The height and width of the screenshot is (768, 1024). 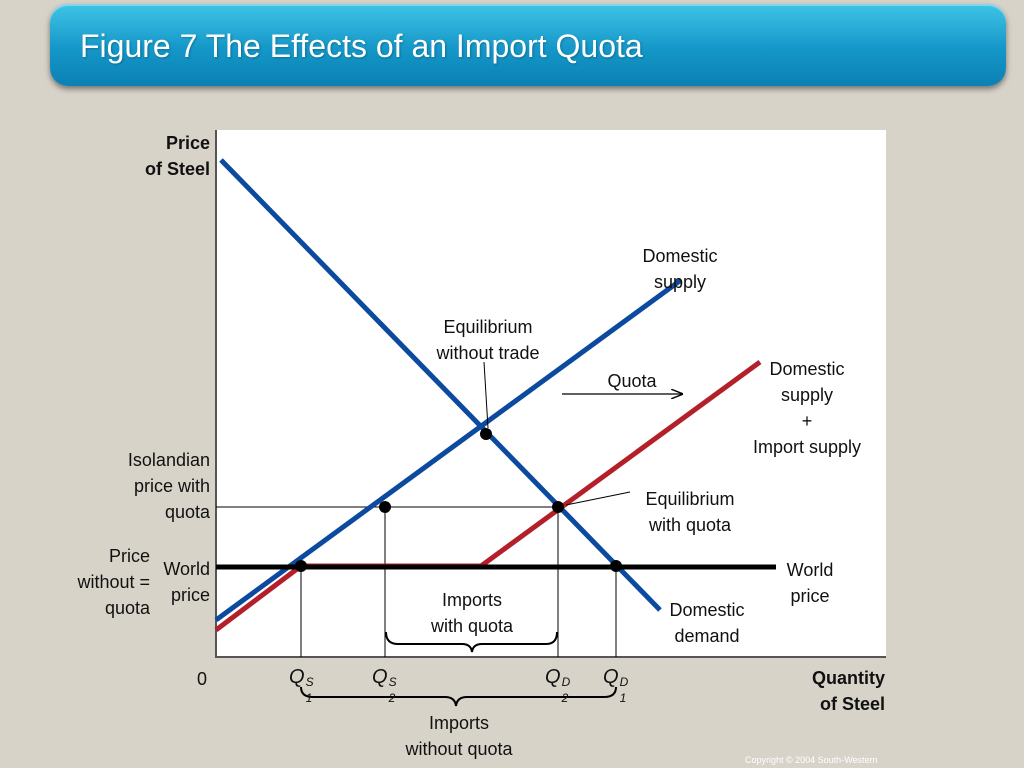 I want to click on imports-with-quota-brace, so click(x=471, y=642).